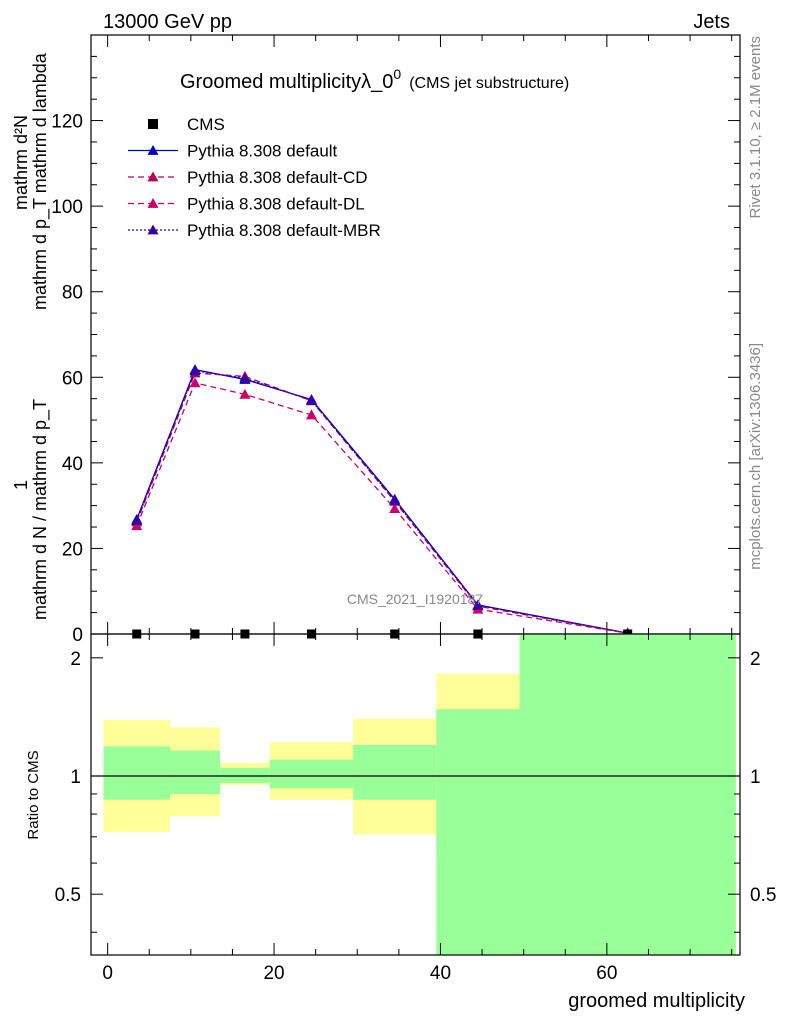  I want to click on plot-title-sub: (CMS jet substructure), so click(489, 83).